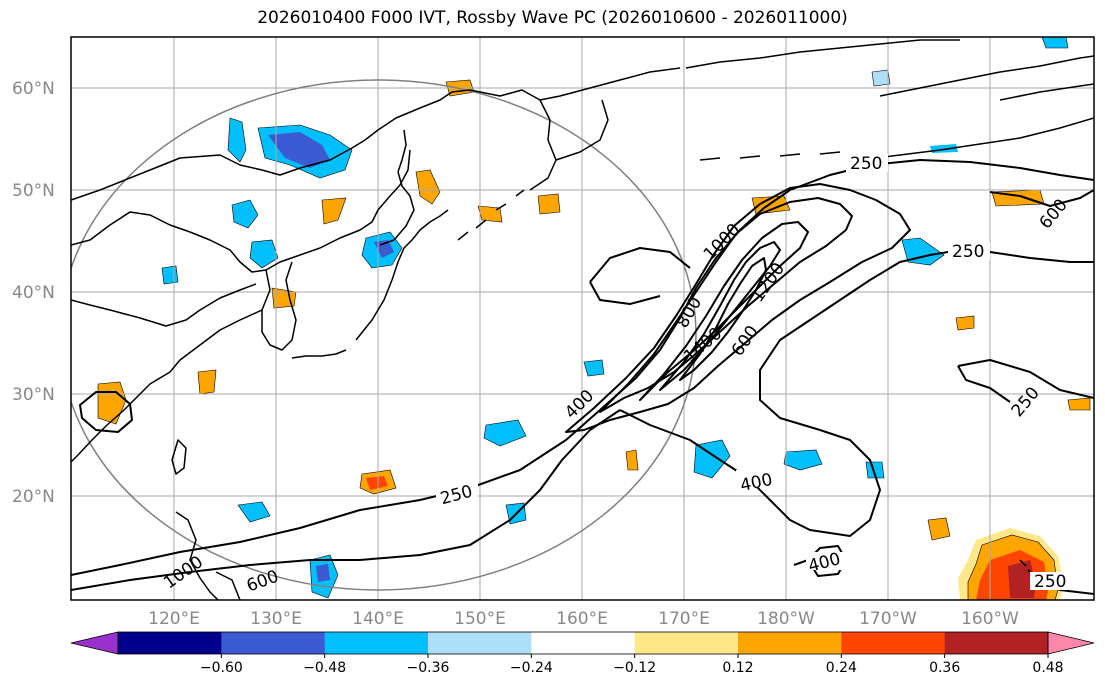  What do you see at coordinates (378, 619) in the screenshot?
I see `lon-label: 140°E` at bounding box center [378, 619].